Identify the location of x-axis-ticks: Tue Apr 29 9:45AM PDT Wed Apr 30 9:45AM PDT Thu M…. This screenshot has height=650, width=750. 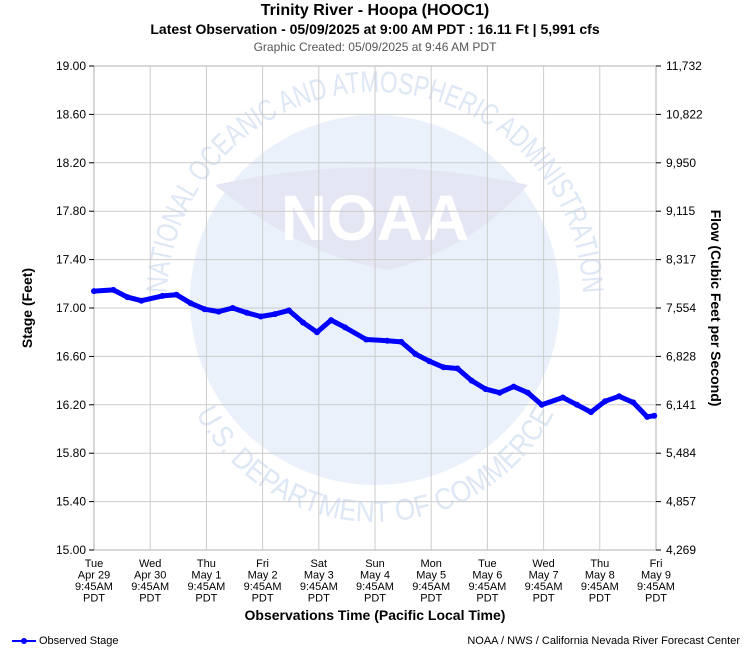
(375, 581).